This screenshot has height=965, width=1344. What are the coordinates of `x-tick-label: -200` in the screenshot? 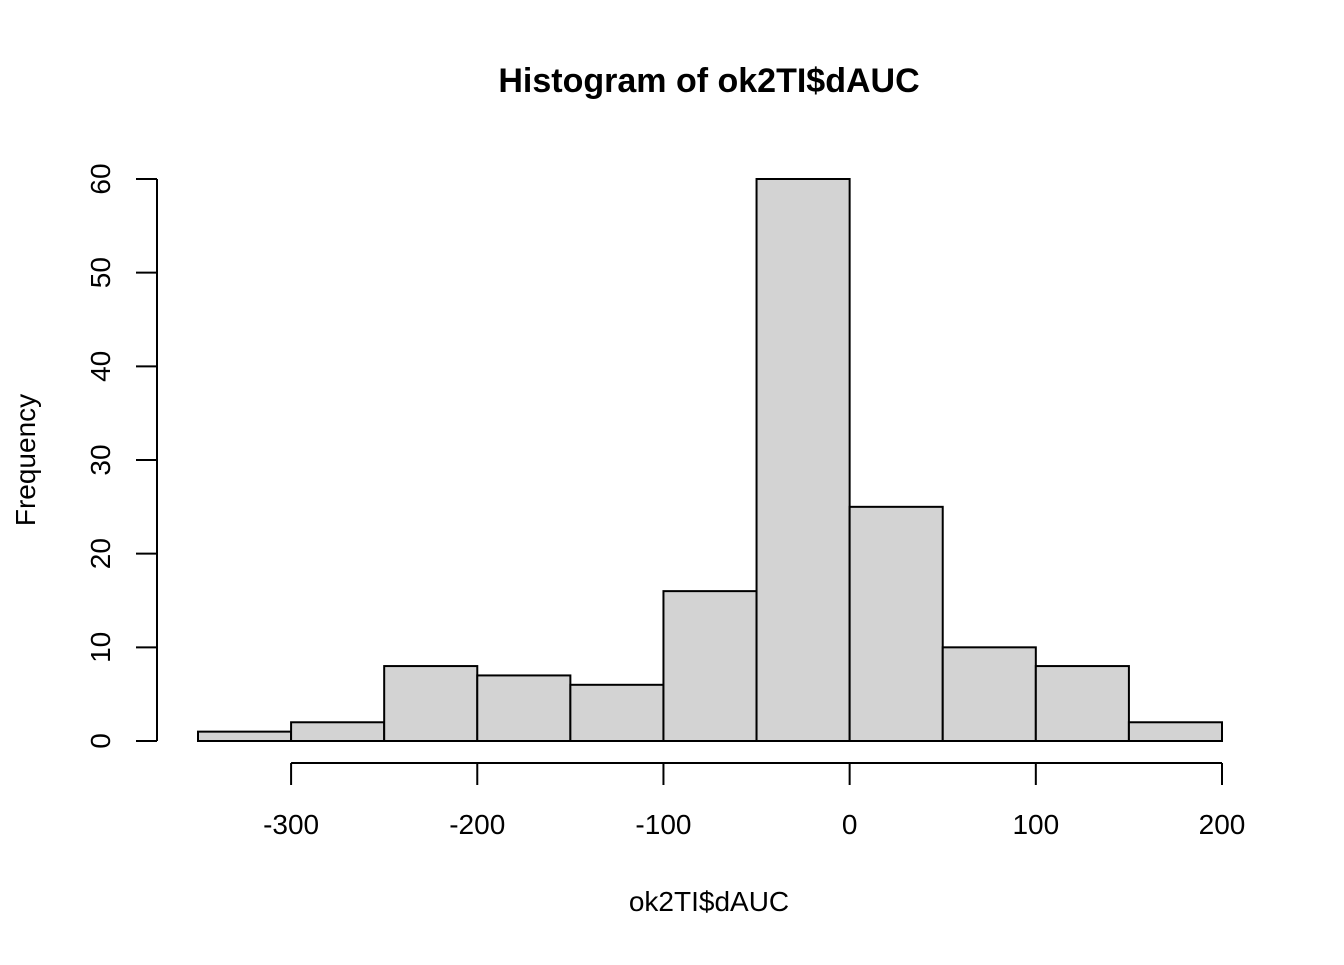 It's located at (477, 824).